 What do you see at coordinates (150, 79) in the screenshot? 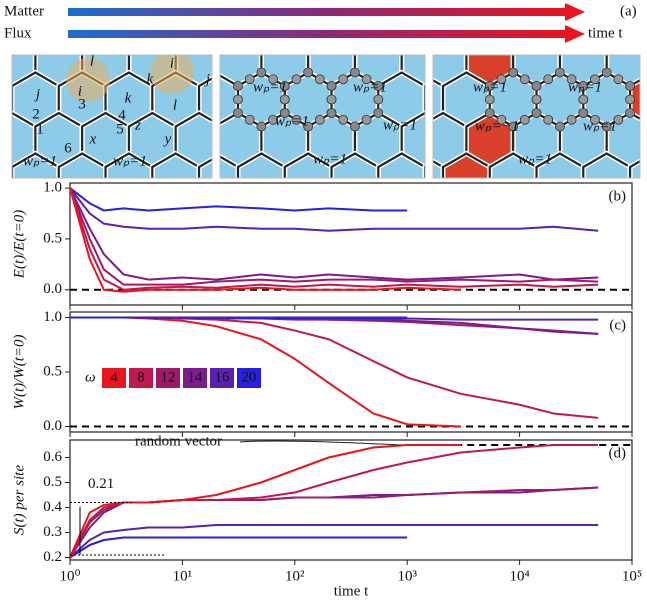
I see `lattice-label: k` at bounding box center [150, 79].